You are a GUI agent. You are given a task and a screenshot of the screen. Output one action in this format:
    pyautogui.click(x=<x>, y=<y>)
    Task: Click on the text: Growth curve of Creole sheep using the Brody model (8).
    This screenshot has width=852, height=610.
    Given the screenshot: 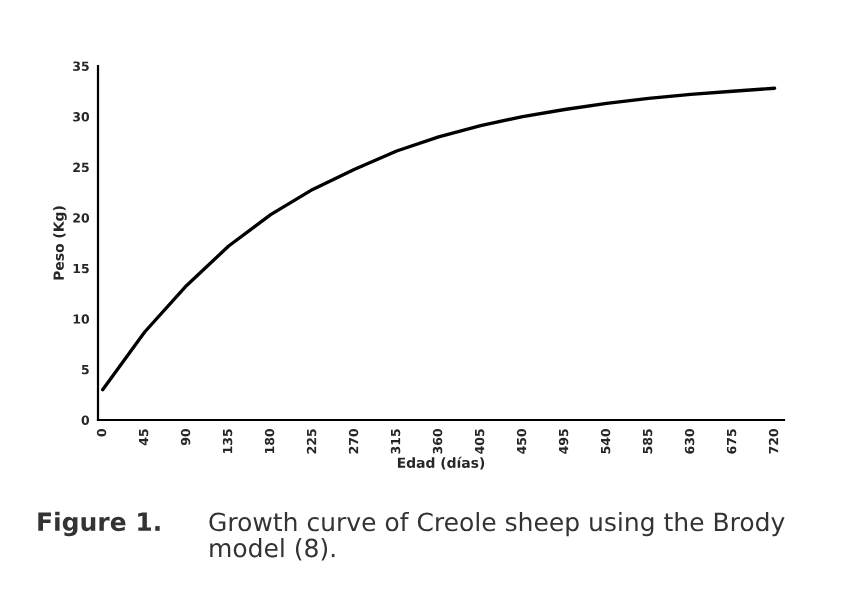 What is the action you would take?
    pyautogui.click(x=497, y=536)
    